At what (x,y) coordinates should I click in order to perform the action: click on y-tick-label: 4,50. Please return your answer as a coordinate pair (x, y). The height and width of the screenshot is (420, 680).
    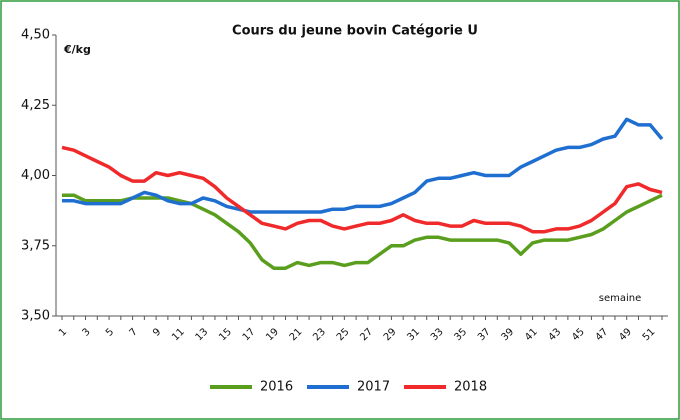
    Looking at the image, I should click on (35, 35).